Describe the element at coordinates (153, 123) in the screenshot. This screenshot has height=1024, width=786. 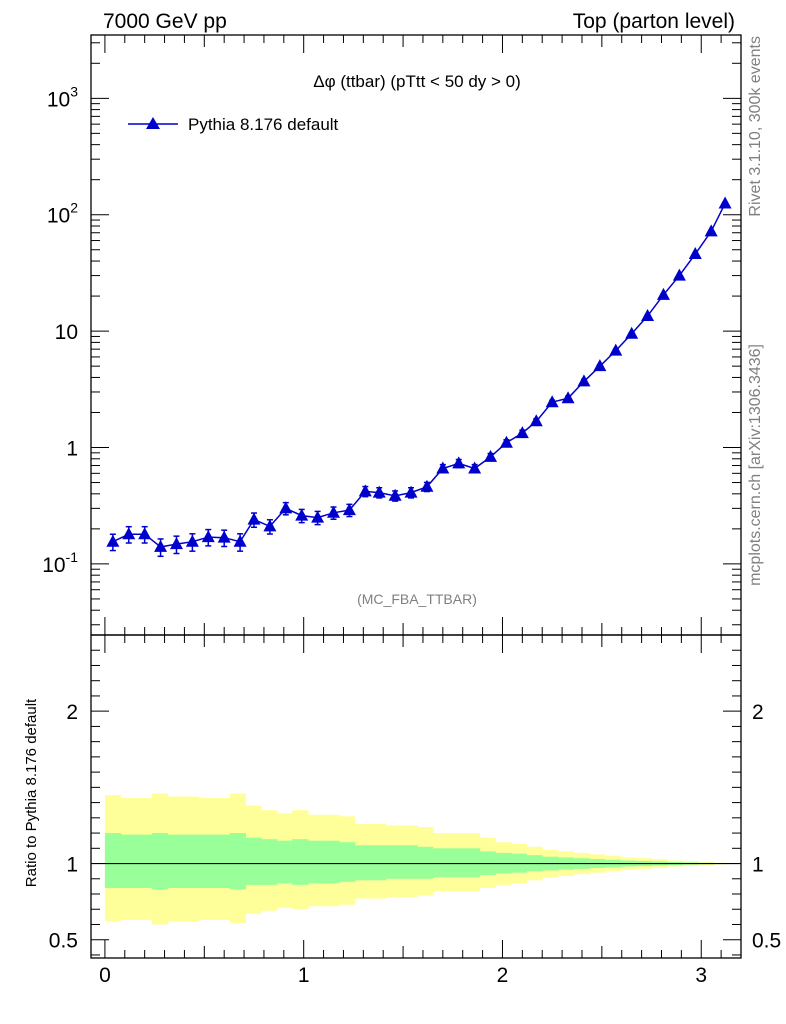
I see `legend-marker` at that location.